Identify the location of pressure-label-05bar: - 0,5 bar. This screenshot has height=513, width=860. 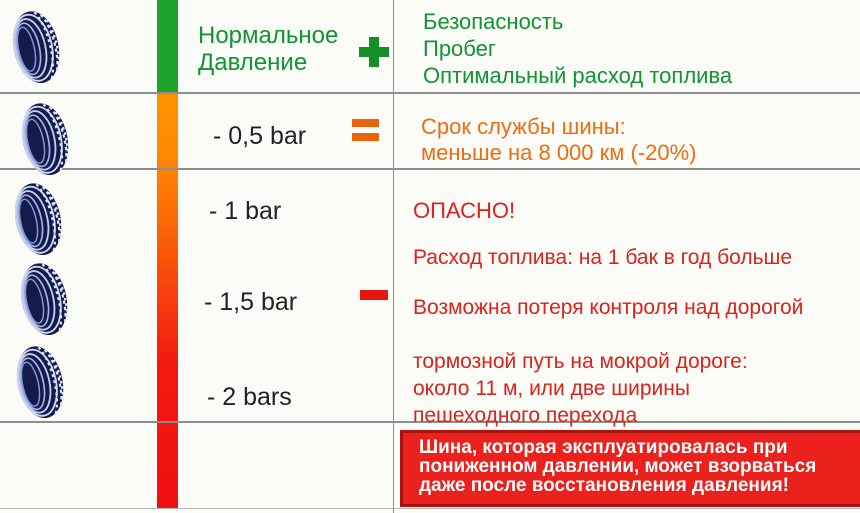
(260, 136).